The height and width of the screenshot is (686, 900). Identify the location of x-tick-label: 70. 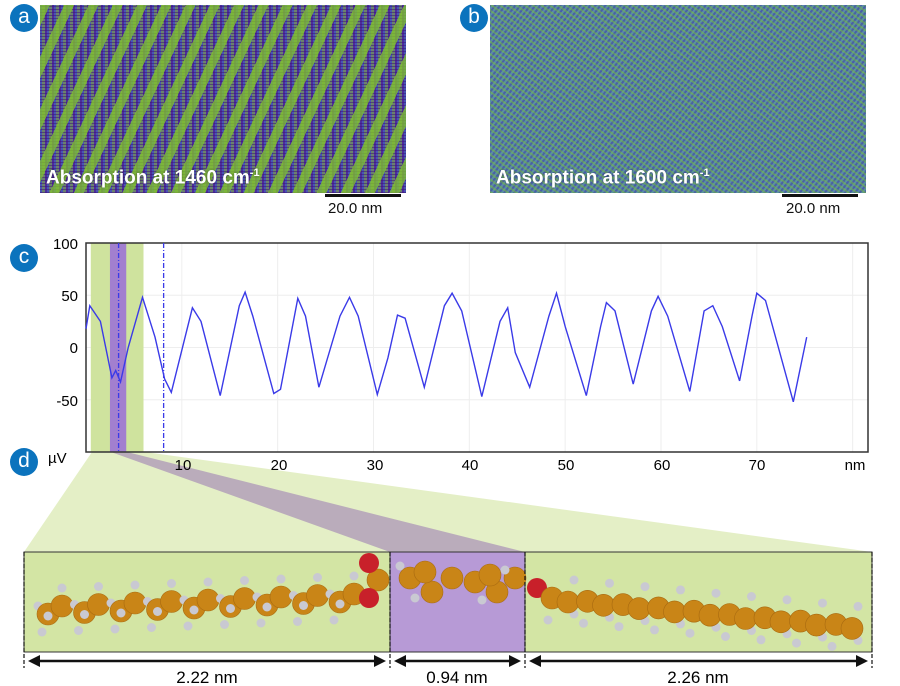
(757, 465).